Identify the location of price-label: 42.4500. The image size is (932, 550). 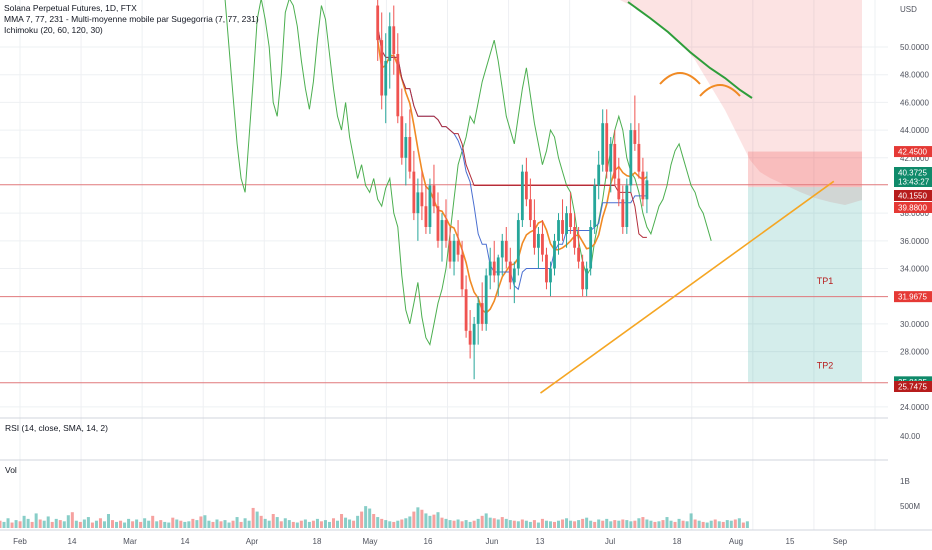
(912, 152).